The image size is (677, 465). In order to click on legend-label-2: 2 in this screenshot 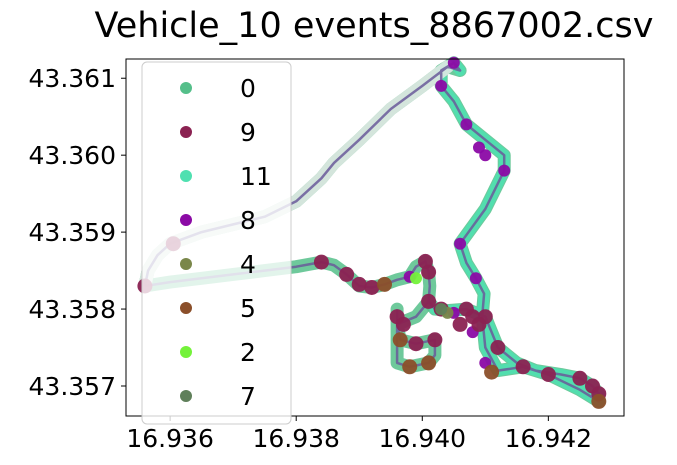, I will do `click(248, 352)`.